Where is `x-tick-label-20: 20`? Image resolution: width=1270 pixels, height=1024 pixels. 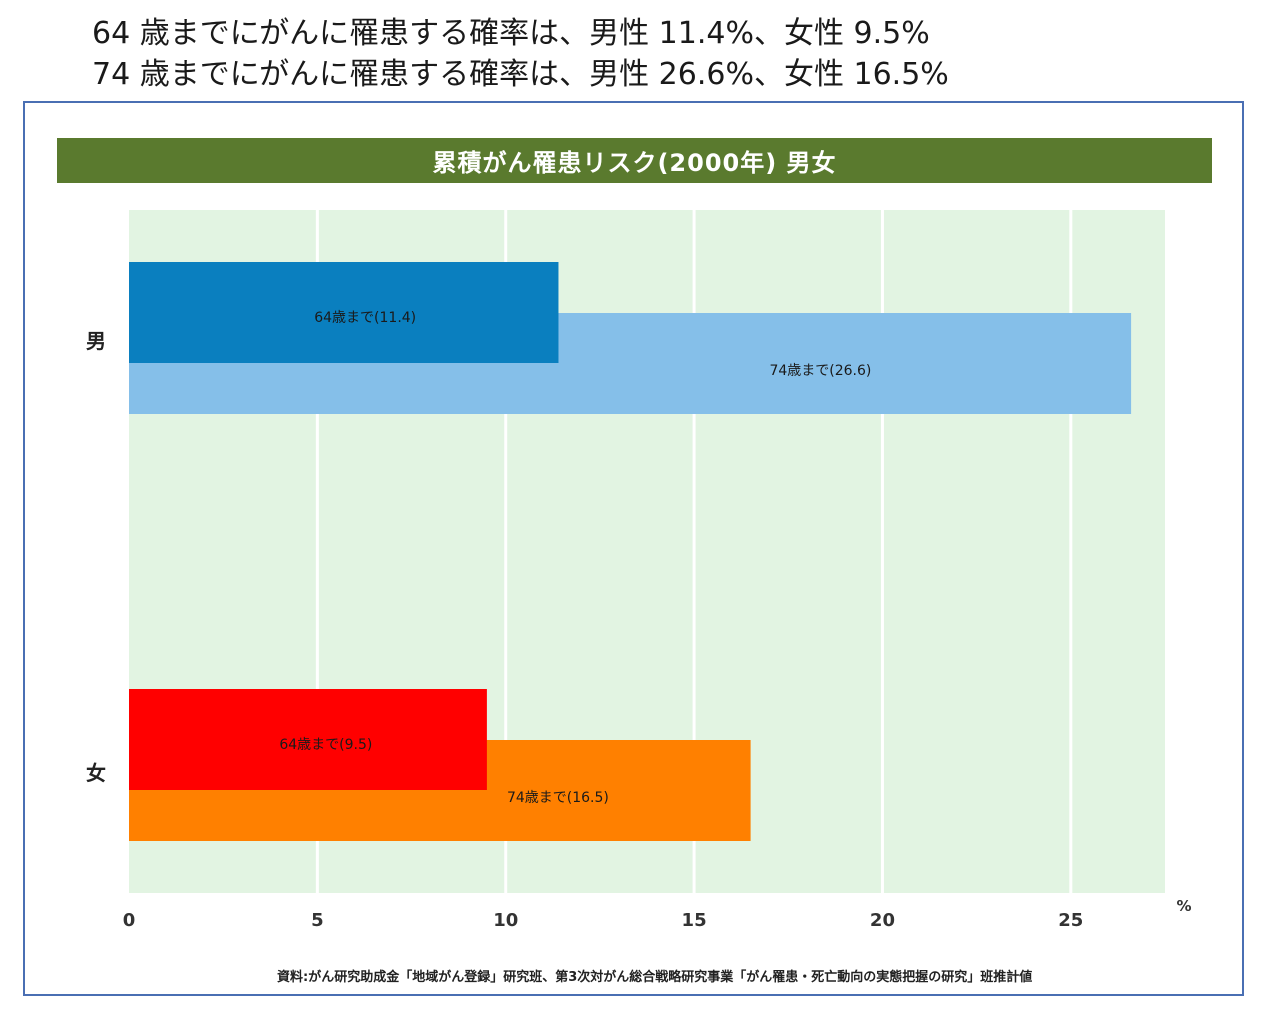
x-tick-label-20: 20 is located at coordinates (882, 920).